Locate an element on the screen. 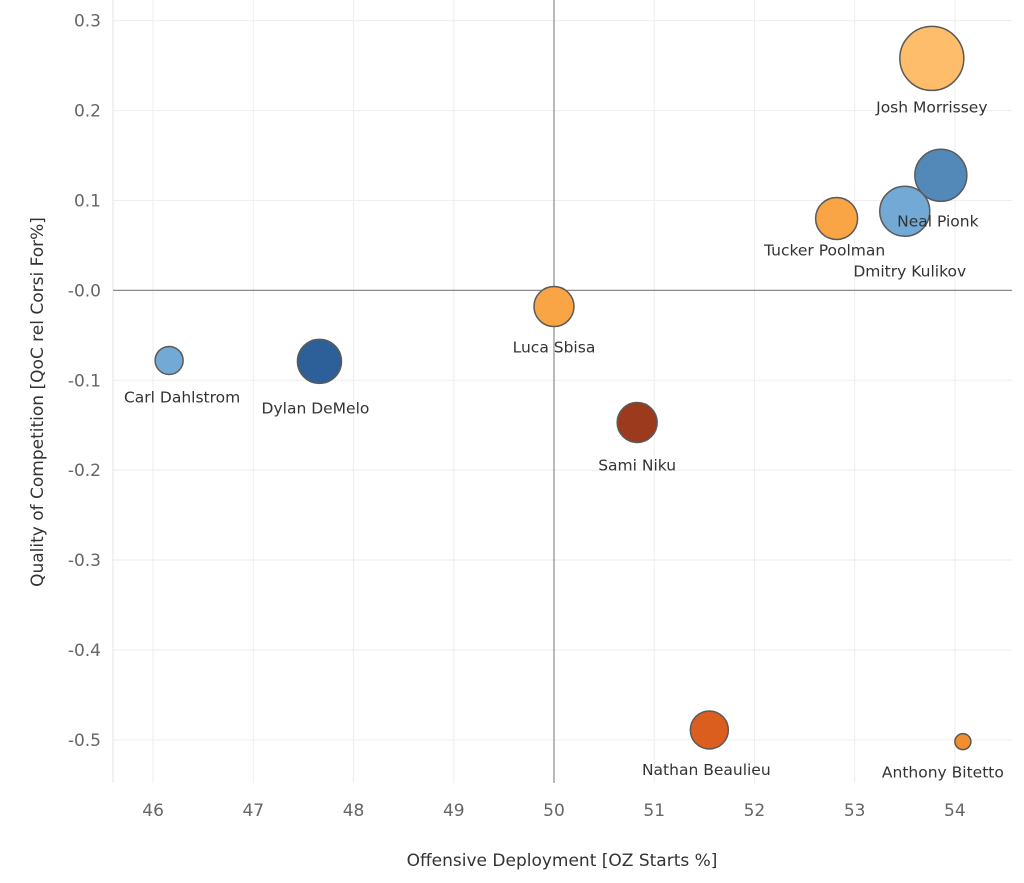  y-tick-label: -0.3 is located at coordinates (84, 561).